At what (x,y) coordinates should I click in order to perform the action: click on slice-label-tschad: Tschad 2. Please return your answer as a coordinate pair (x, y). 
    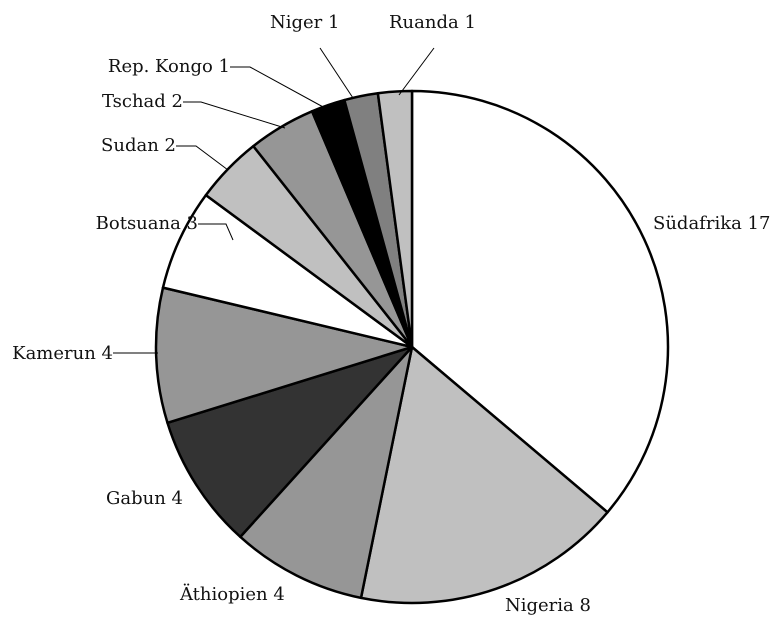
    Looking at the image, I should click on (142, 101).